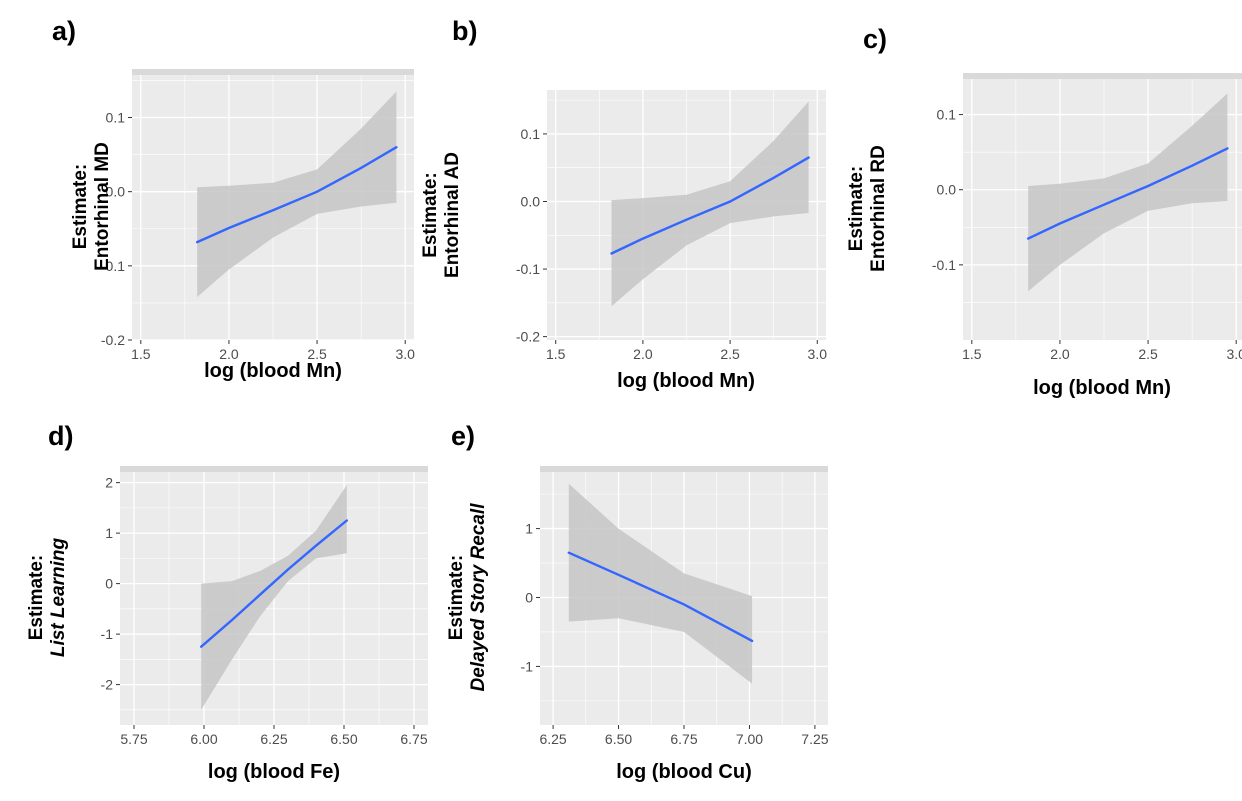 This screenshot has width=1242, height=801. I want to click on y-axis-title: Entorhinal AD, so click(452, 215).